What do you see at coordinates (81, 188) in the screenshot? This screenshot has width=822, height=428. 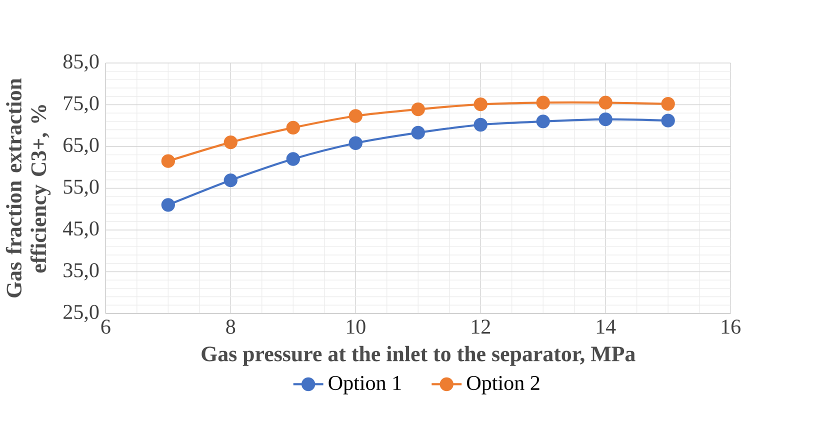 I see `y-tick-label: 55,0` at bounding box center [81, 188].